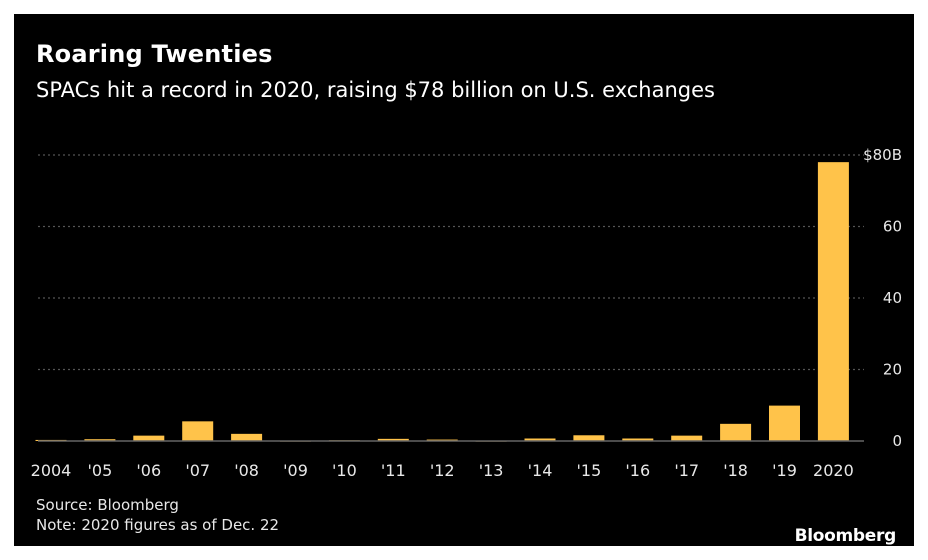 This screenshot has height=560, width=928. What do you see at coordinates (845, 536) in the screenshot?
I see `bloomberg-logo: Bloomberg` at bounding box center [845, 536].